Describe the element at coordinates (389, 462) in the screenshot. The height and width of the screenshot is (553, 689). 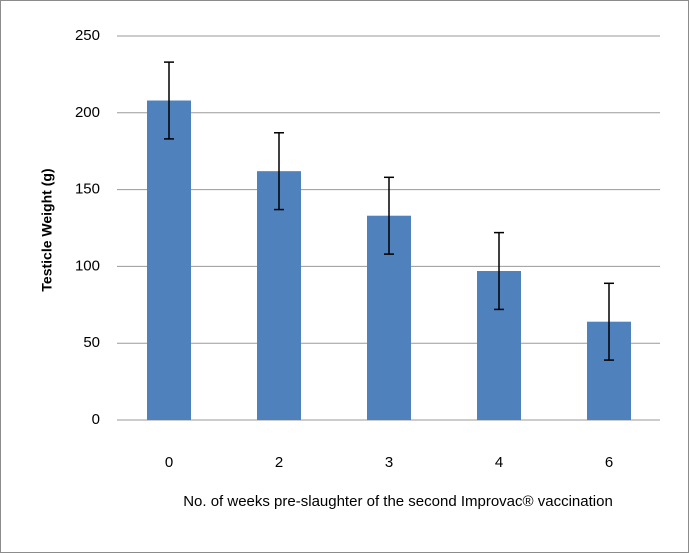
I see `x-tick-label: 3` at that location.